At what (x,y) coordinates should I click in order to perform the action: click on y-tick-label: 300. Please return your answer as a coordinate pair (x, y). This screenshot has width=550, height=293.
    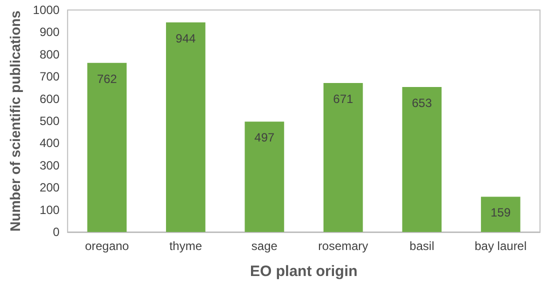
    Looking at the image, I should click on (50, 165).